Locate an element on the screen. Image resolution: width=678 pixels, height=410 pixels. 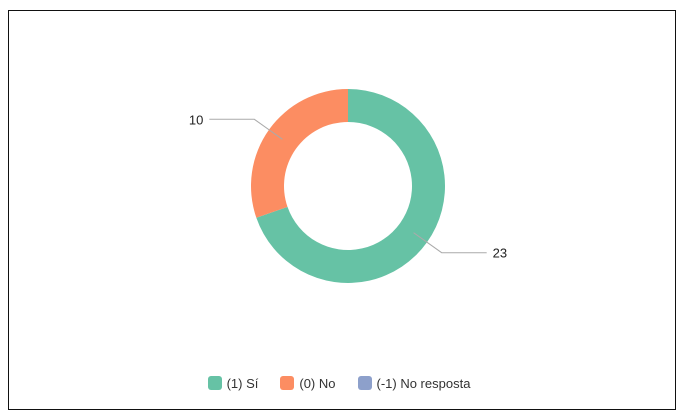
legend-item-no-resposta: (-1) No resposta is located at coordinates (414, 383).